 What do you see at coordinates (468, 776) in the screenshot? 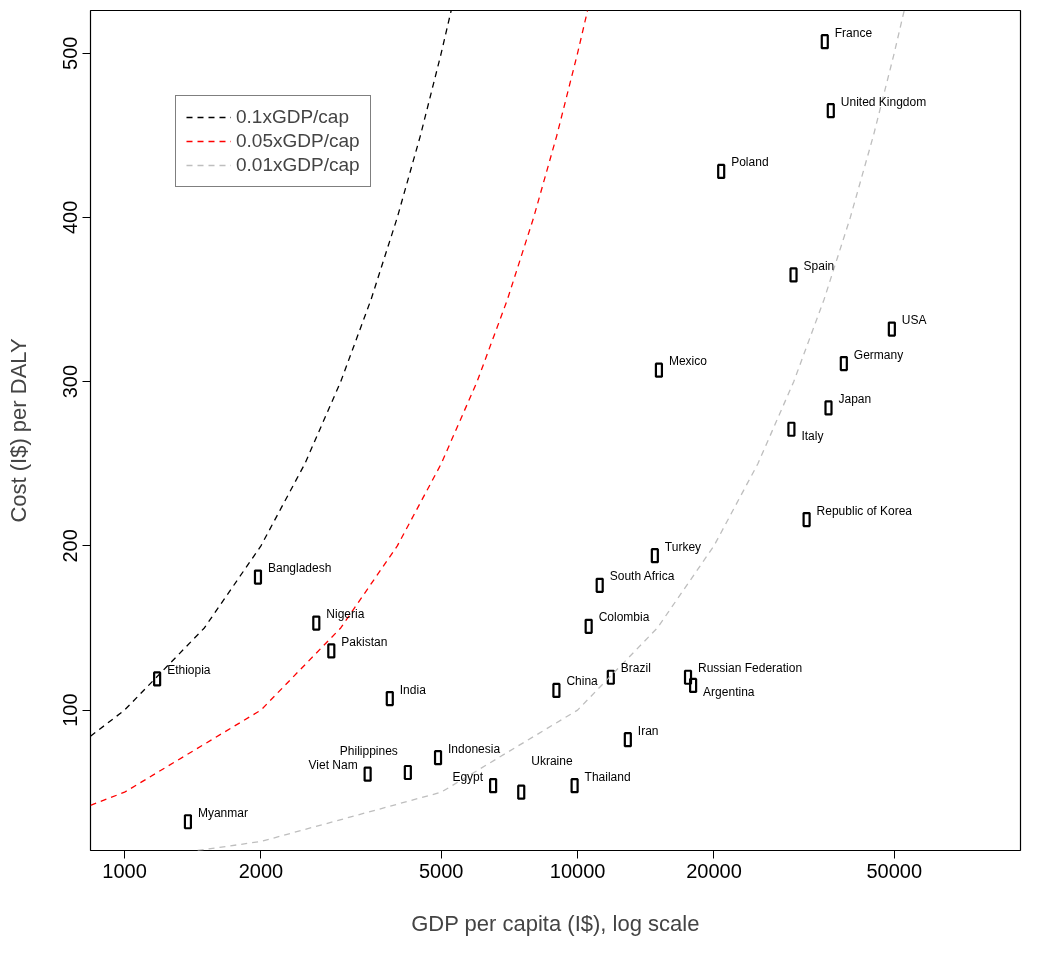
I see `annotation: Egypt` at bounding box center [468, 776].